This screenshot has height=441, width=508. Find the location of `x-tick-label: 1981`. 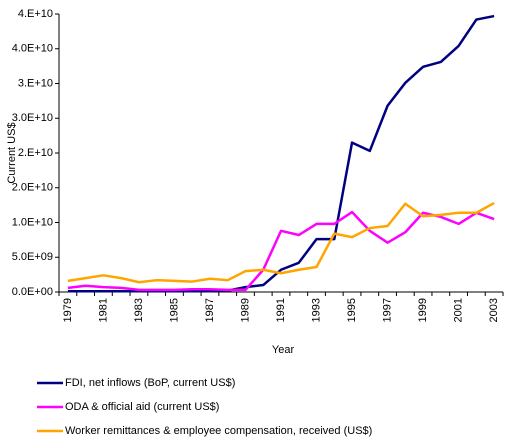

x-tick-label: 1981 is located at coordinates (103, 310).